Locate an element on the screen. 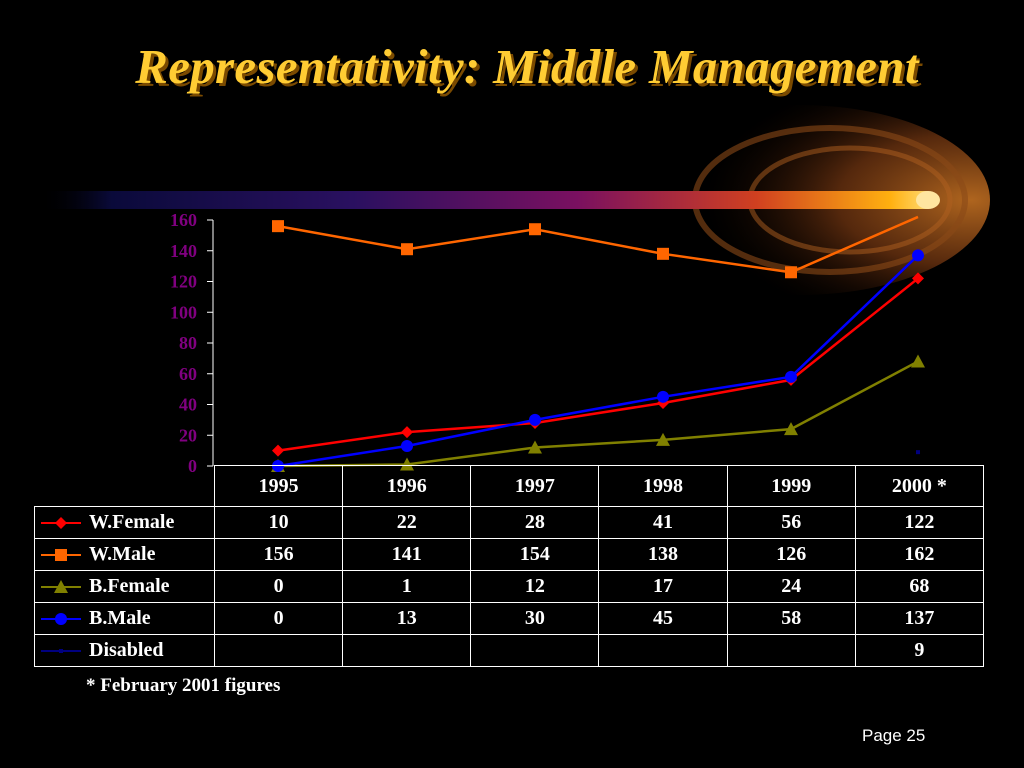 The height and width of the screenshot is (768, 1024). table-row: B.Female 0 1 12 17 24 68 is located at coordinates (509, 586).